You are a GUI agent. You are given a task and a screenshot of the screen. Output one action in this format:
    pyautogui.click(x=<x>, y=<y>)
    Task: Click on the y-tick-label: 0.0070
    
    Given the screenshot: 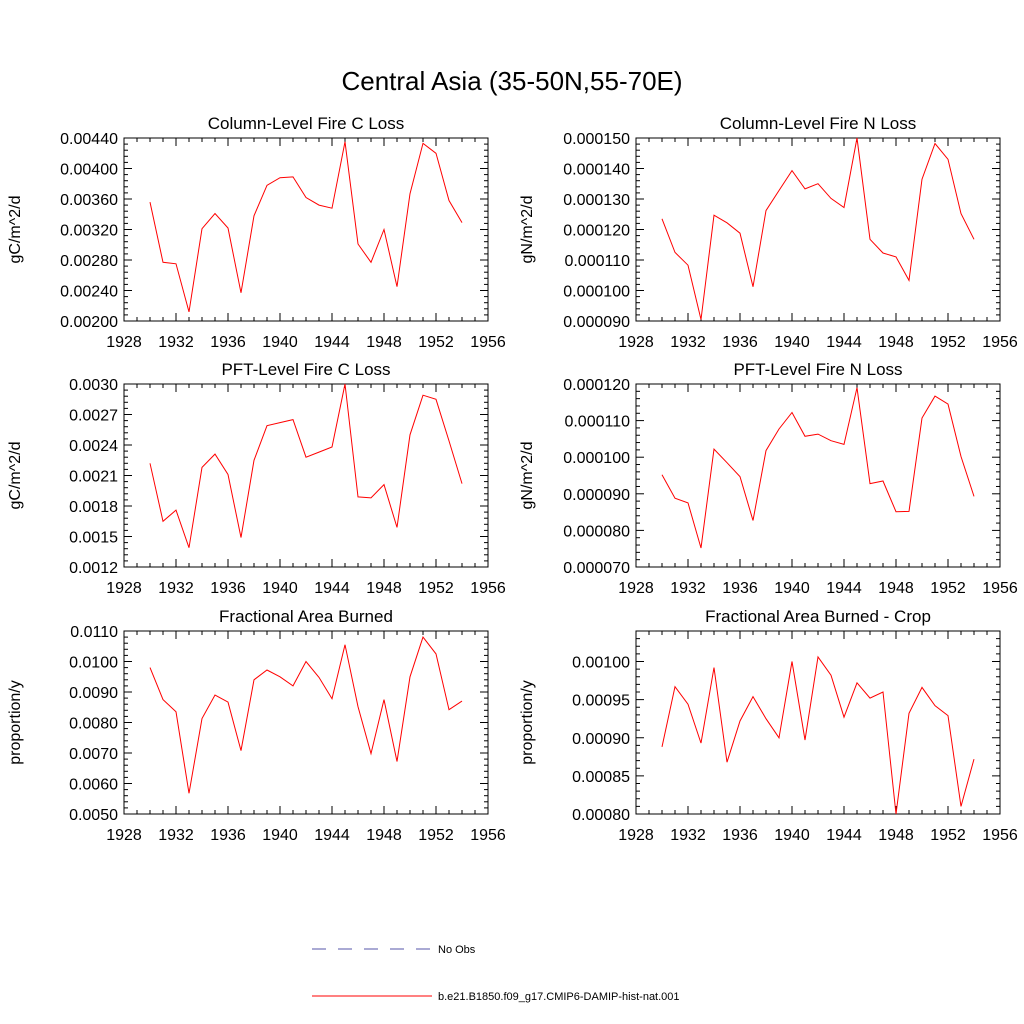 What is the action you would take?
    pyautogui.click(x=93, y=754)
    